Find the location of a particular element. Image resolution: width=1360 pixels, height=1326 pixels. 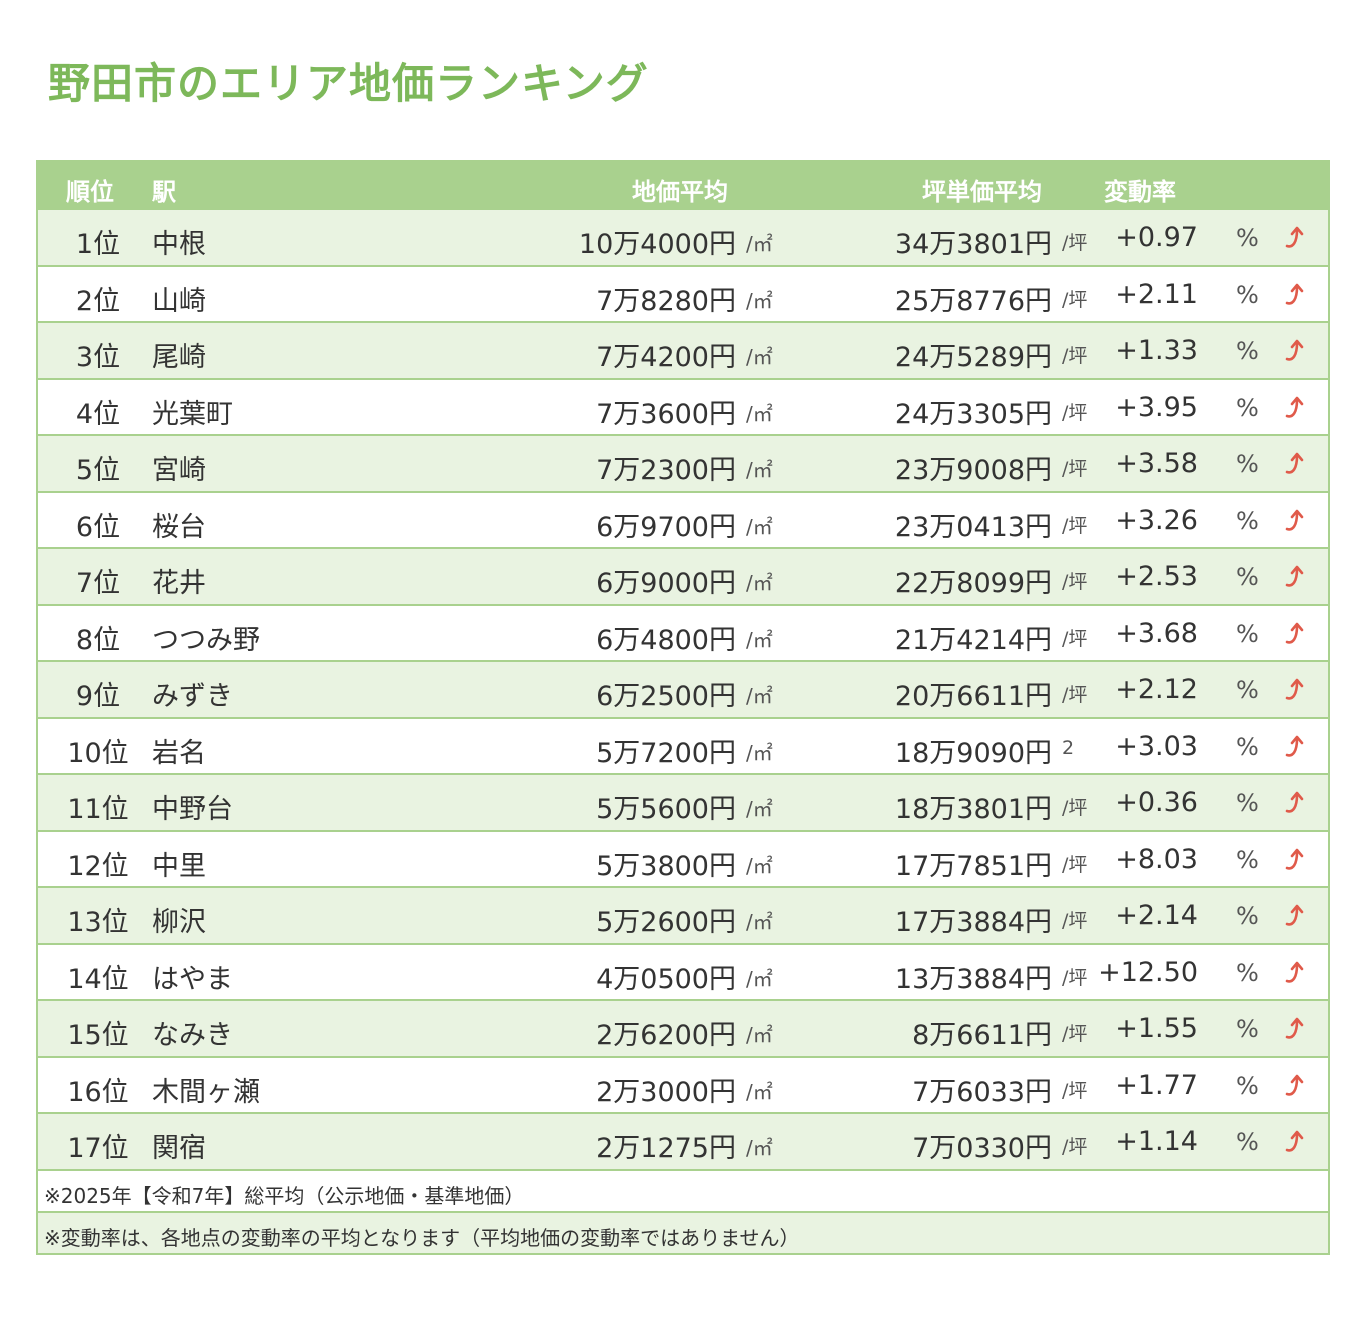

table-row: 7位 花井 6万9000円 /㎡ 22万8099円/坪 +2.53% is located at coordinates (683, 575).